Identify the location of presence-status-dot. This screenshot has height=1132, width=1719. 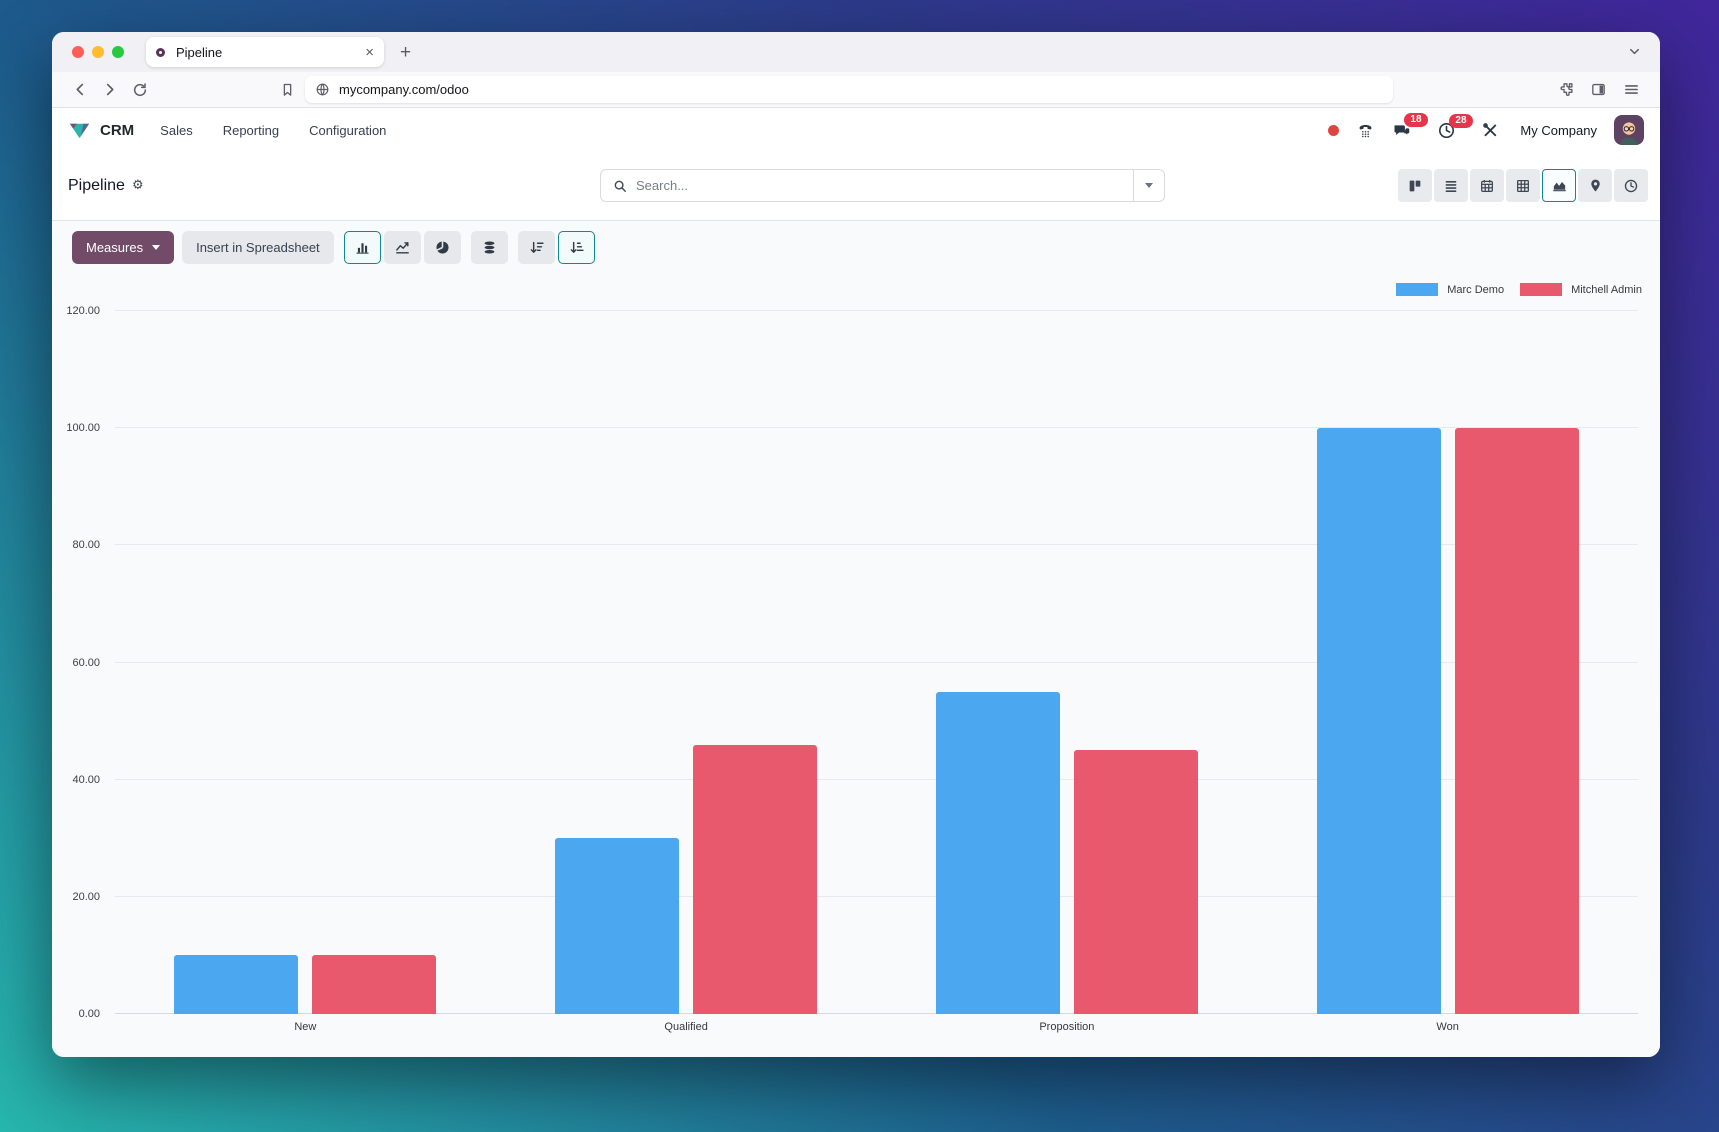
(1334, 130).